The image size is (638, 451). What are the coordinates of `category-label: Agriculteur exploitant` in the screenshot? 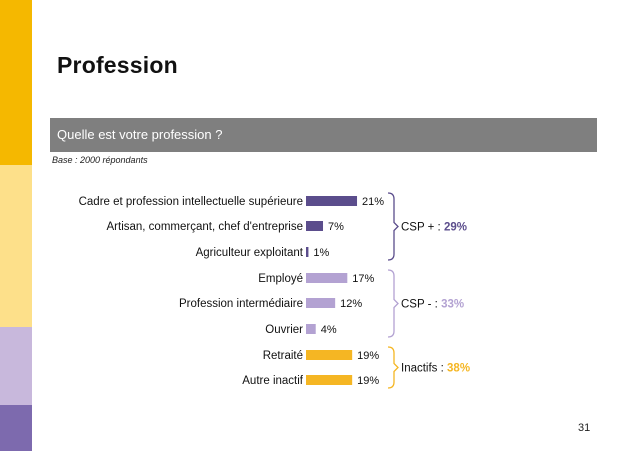 It's located at (250, 253).